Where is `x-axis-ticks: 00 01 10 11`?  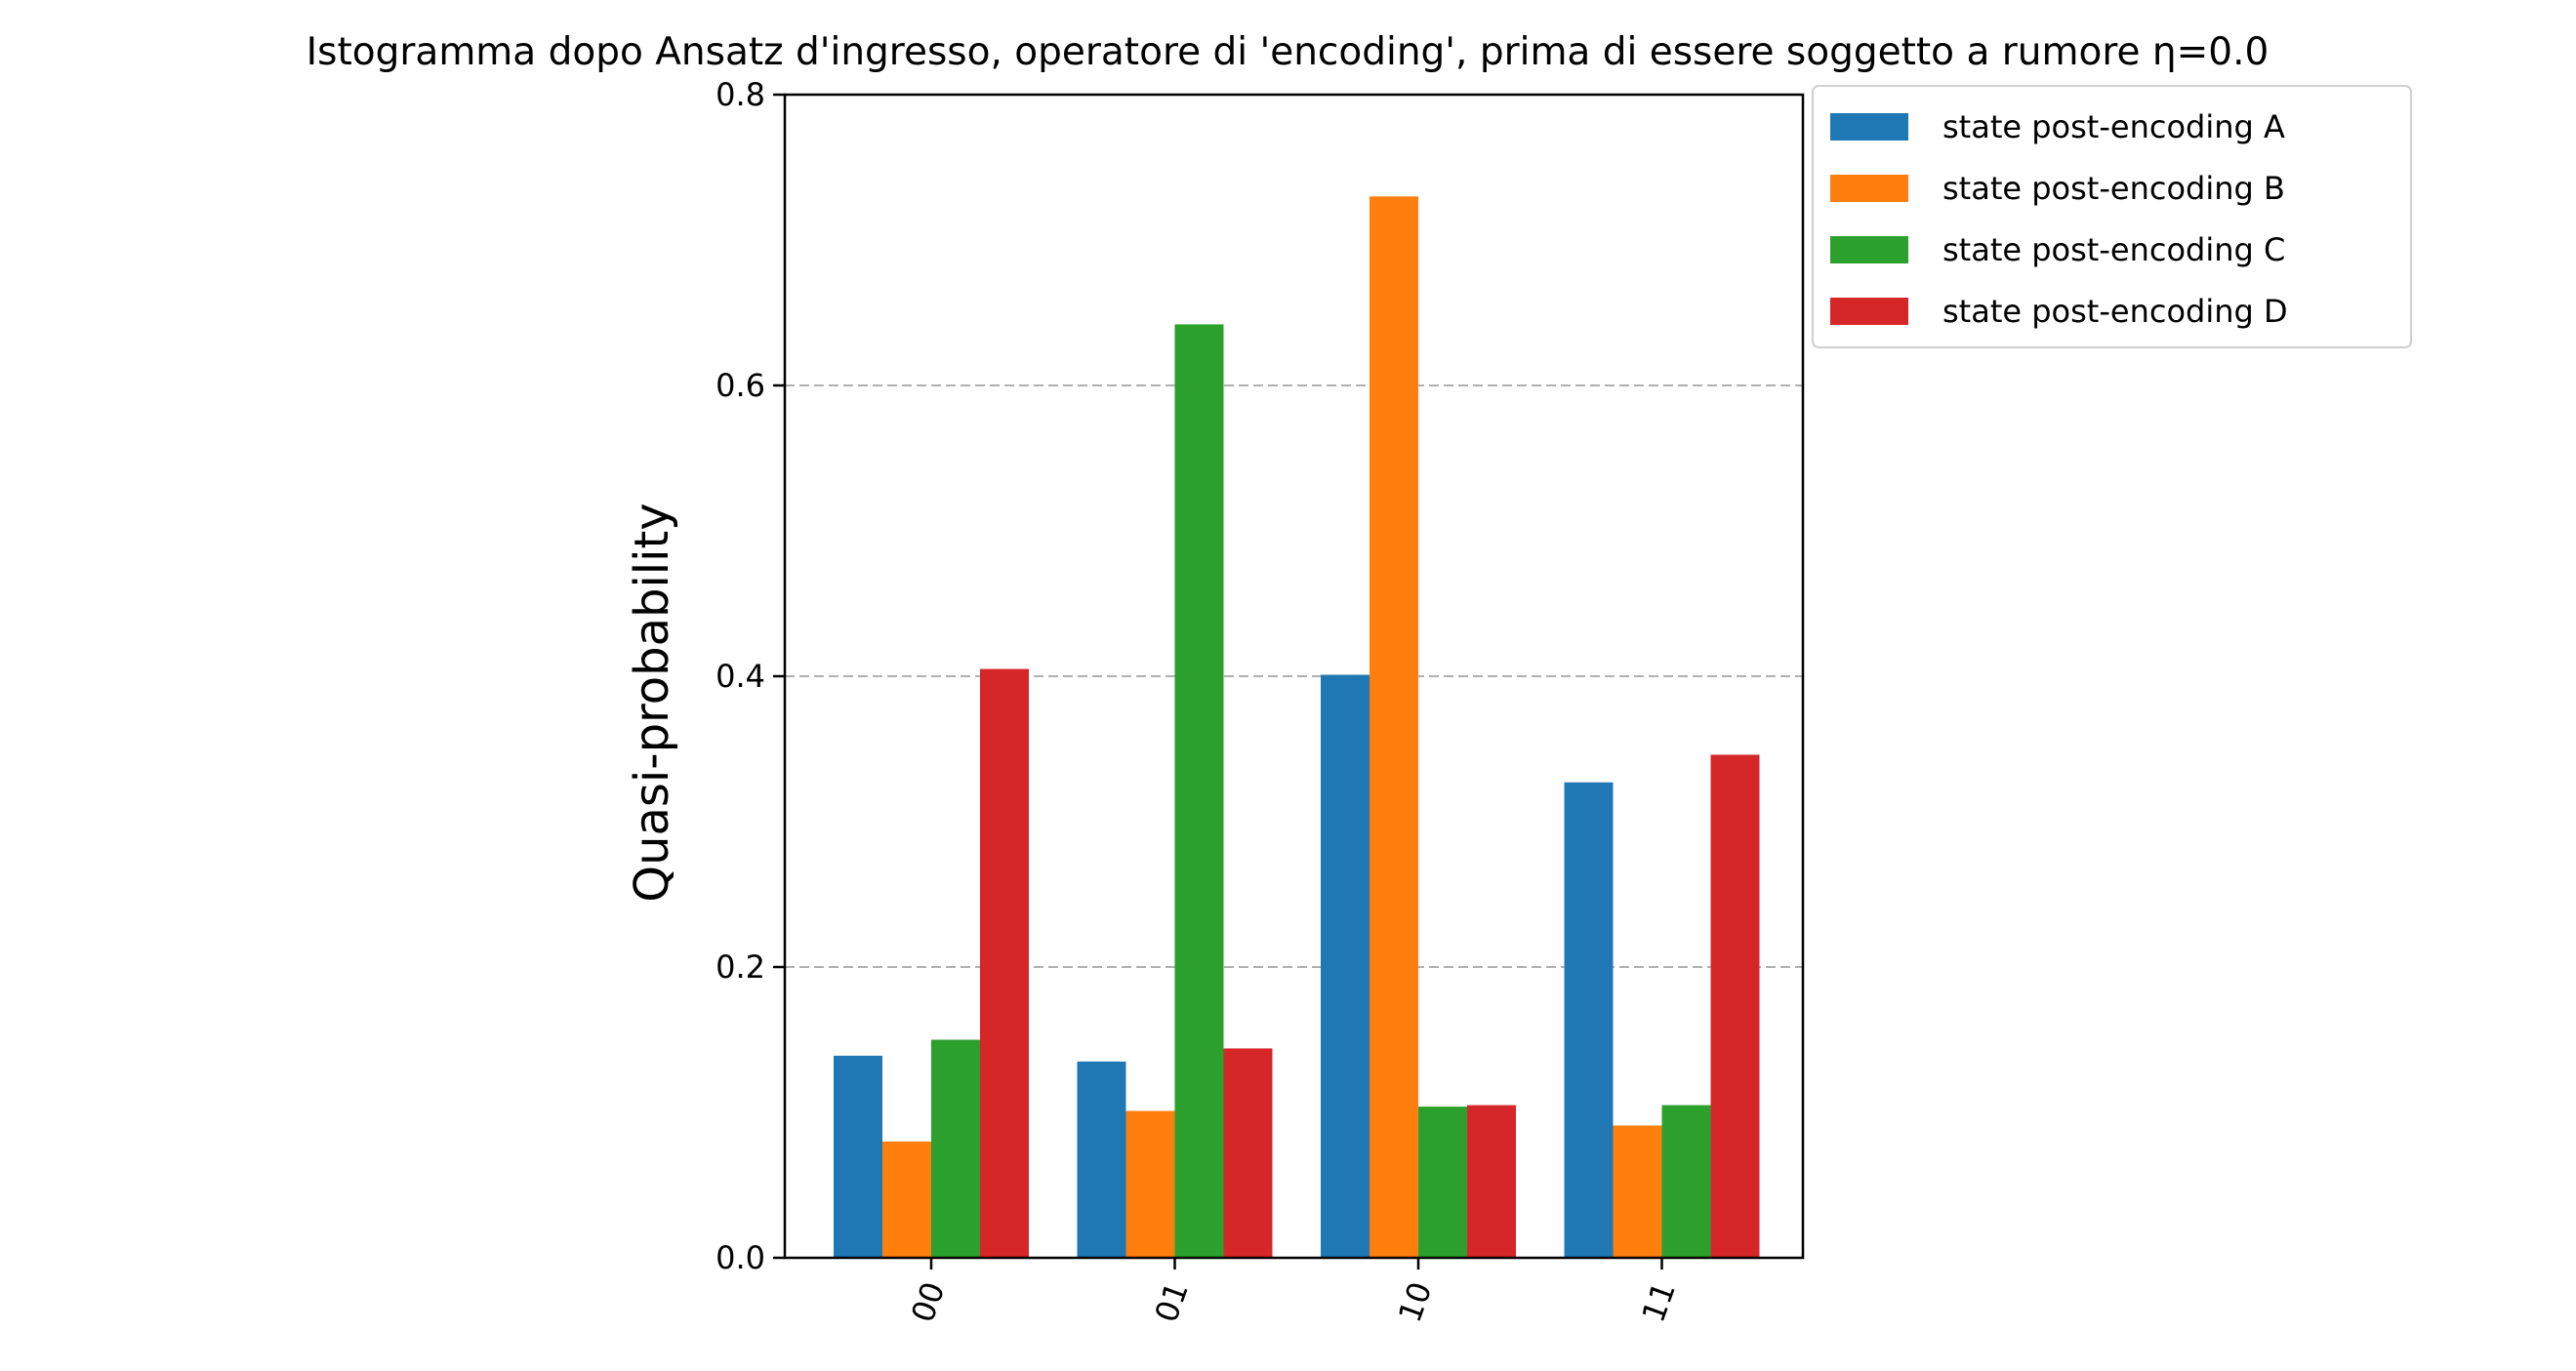 x-axis-ticks: 00 01 10 11 is located at coordinates (1293, 1292).